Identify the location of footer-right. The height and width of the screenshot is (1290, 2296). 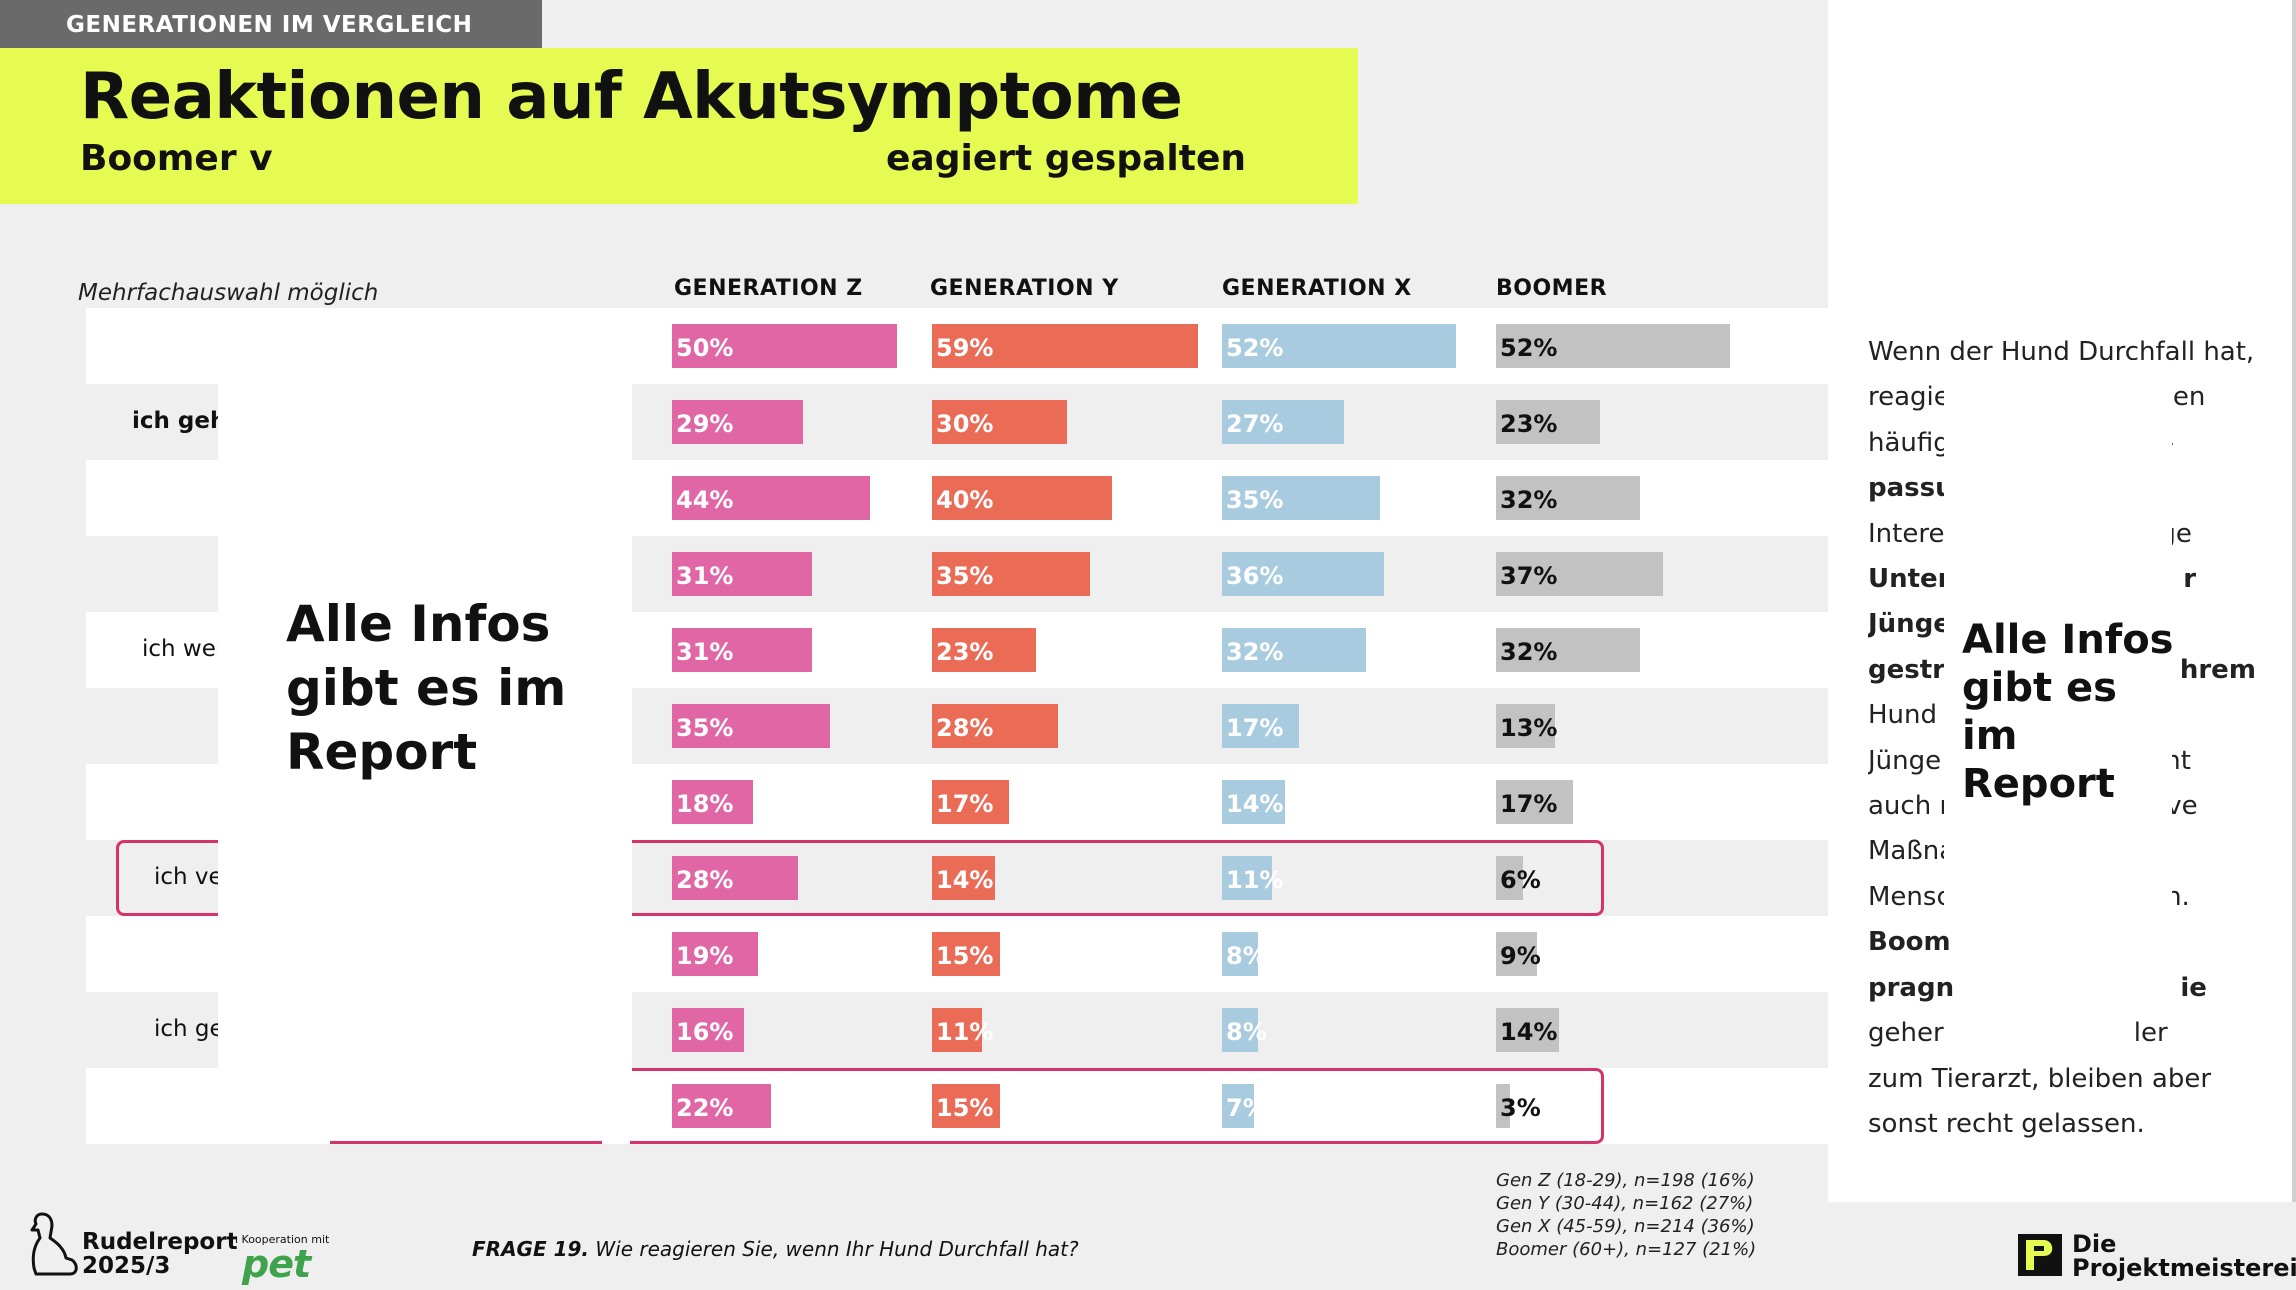
(2062, 1246).